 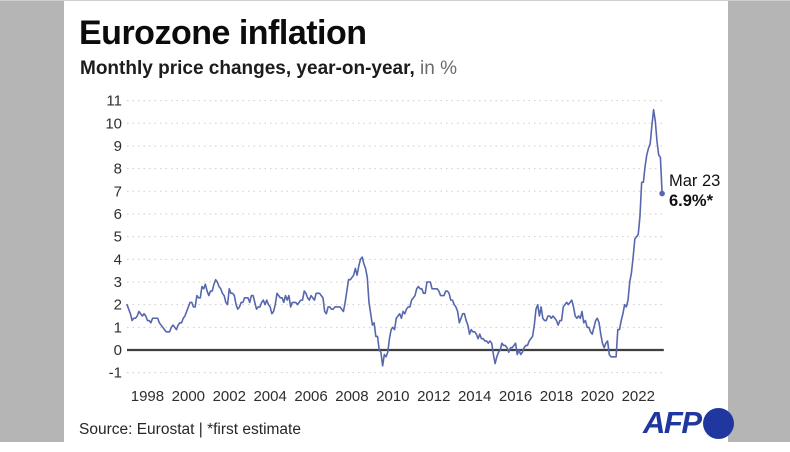 I want to click on x-tick-label: 2012, so click(x=433, y=396).